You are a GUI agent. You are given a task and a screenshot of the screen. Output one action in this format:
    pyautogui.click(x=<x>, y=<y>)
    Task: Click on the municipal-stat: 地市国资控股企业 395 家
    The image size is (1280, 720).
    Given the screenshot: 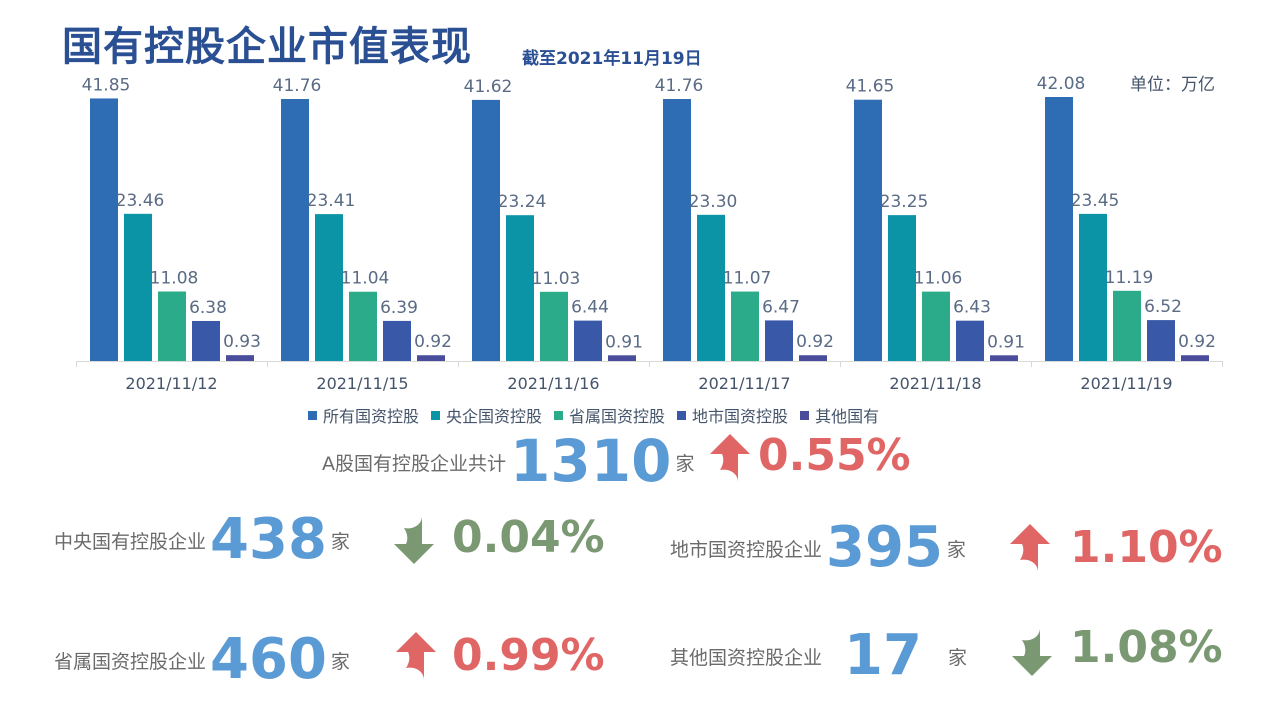 What is the action you would take?
    pyautogui.click(x=818, y=548)
    